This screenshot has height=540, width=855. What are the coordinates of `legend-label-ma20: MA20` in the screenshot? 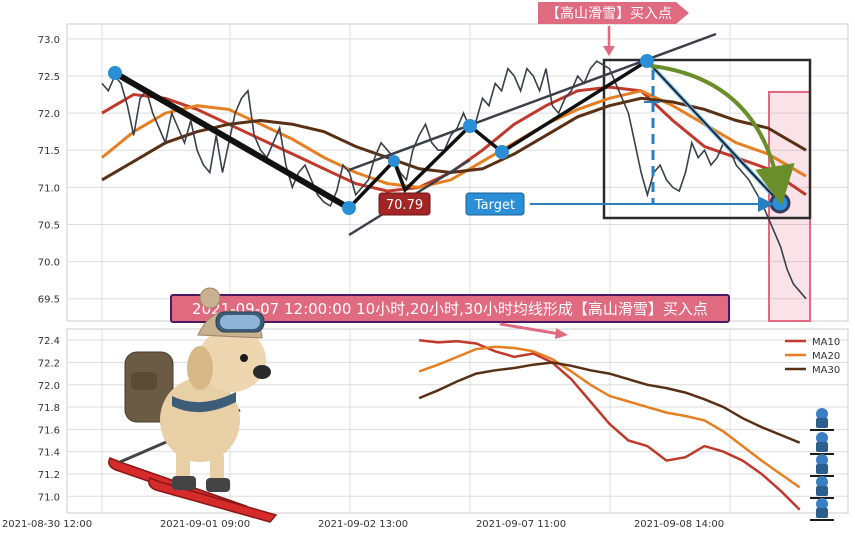 It's located at (826, 356).